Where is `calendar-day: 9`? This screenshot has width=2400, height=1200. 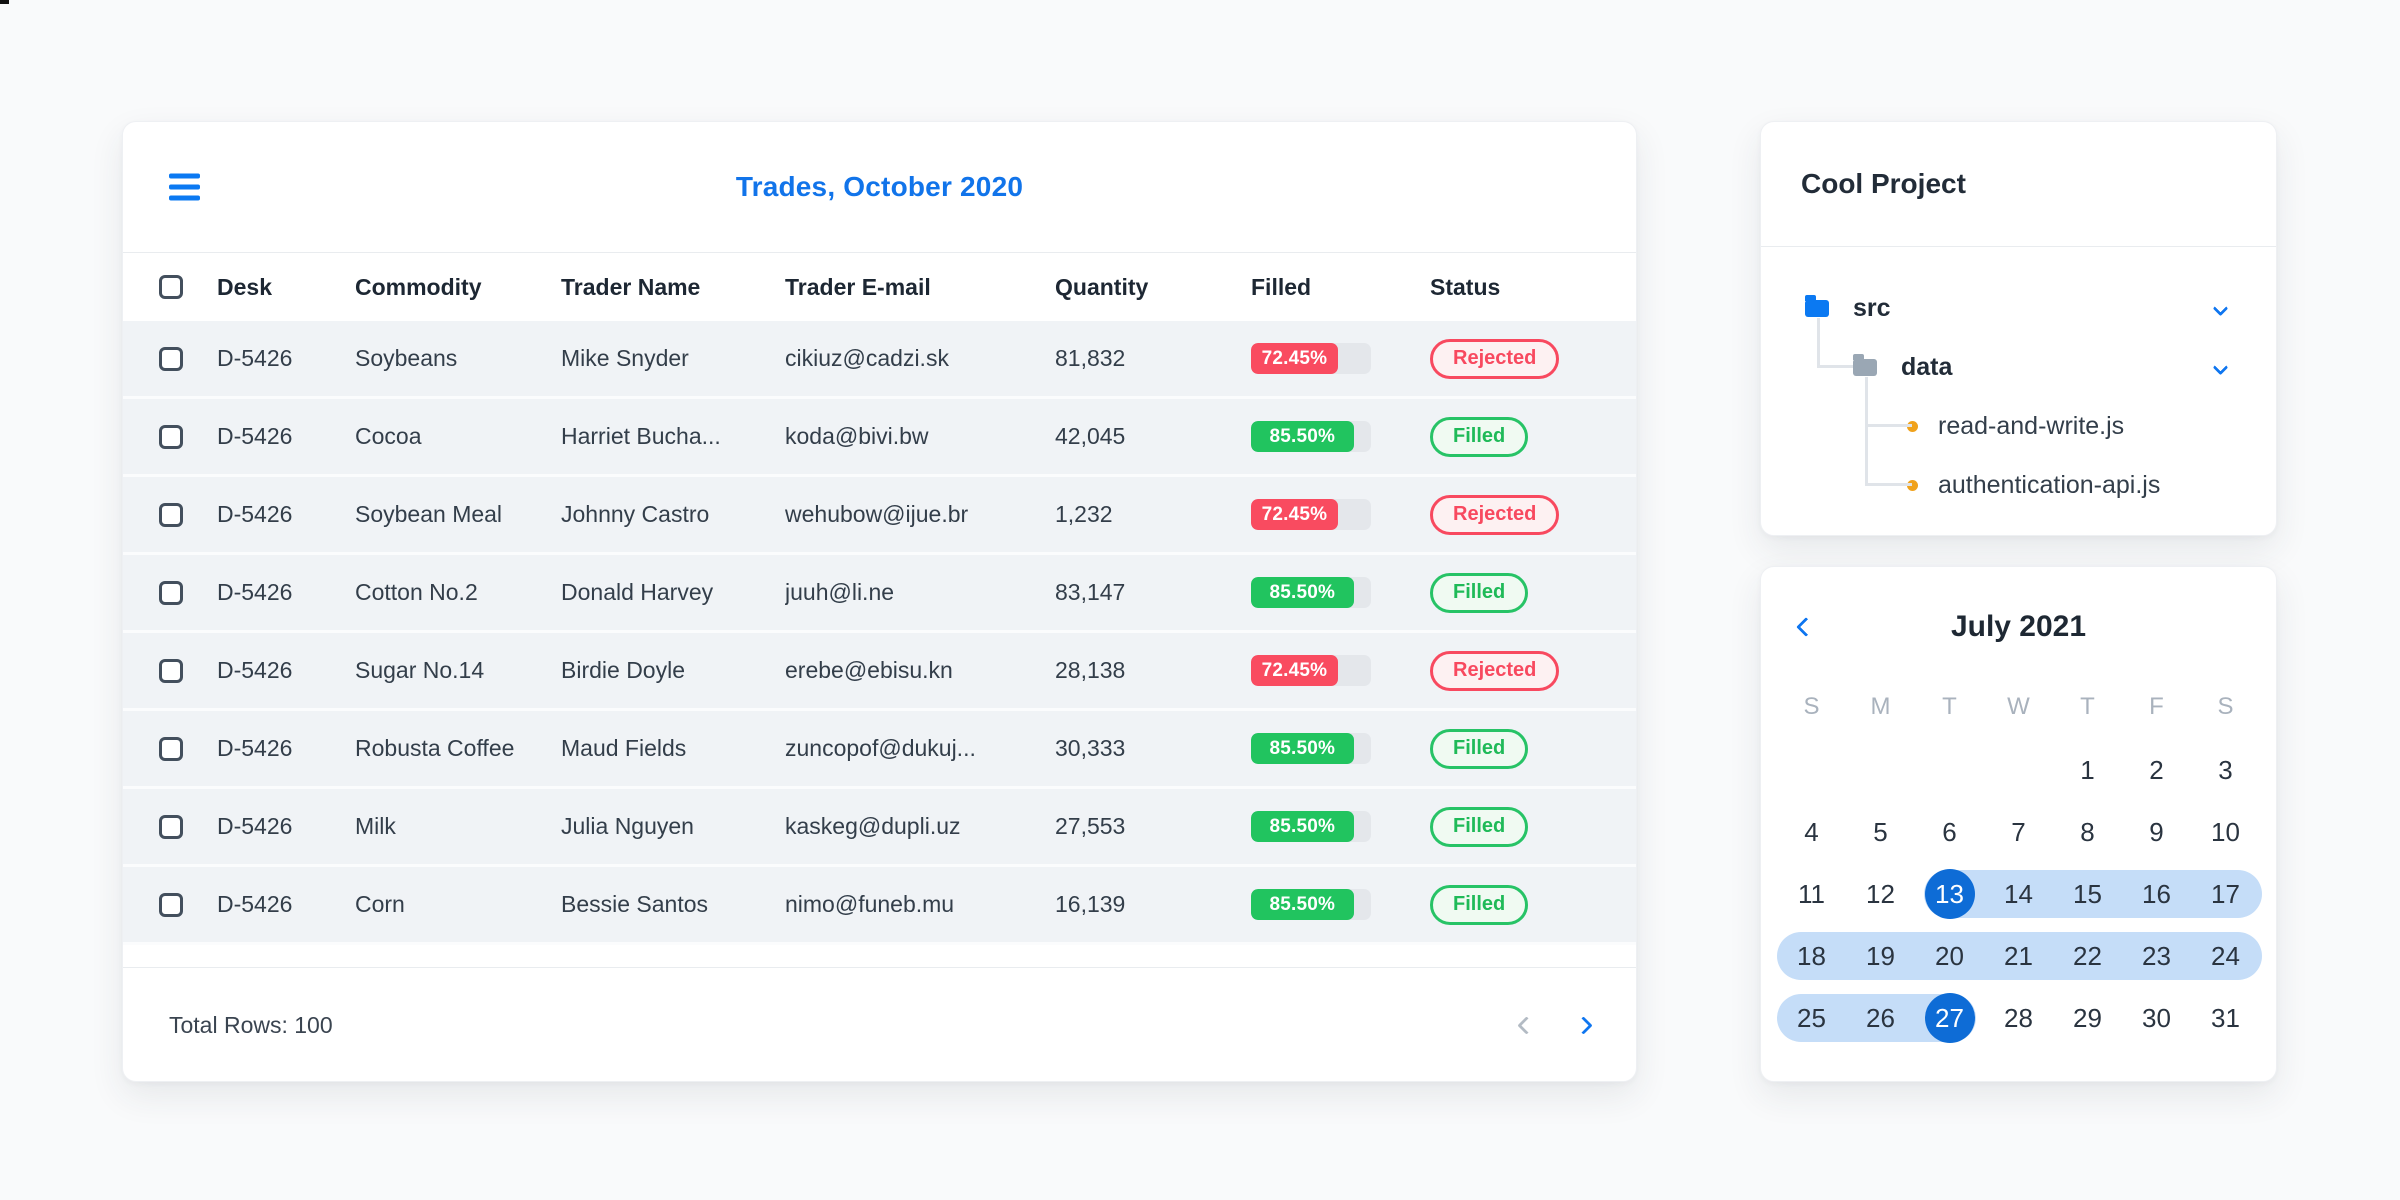
calendar-day: 9 is located at coordinates (2156, 831).